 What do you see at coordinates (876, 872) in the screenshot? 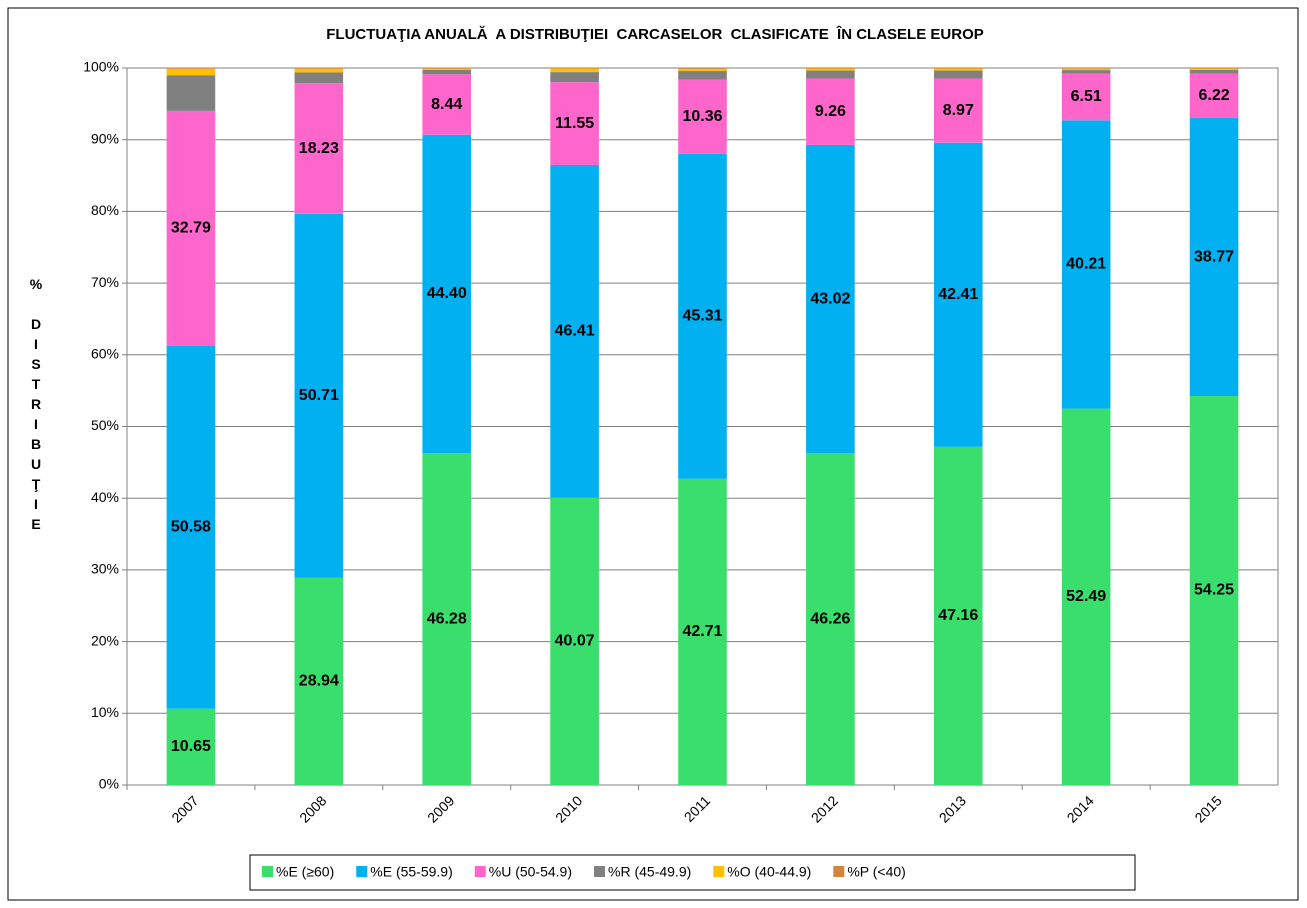
I see `legend-label: %P (<40)` at bounding box center [876, 872].